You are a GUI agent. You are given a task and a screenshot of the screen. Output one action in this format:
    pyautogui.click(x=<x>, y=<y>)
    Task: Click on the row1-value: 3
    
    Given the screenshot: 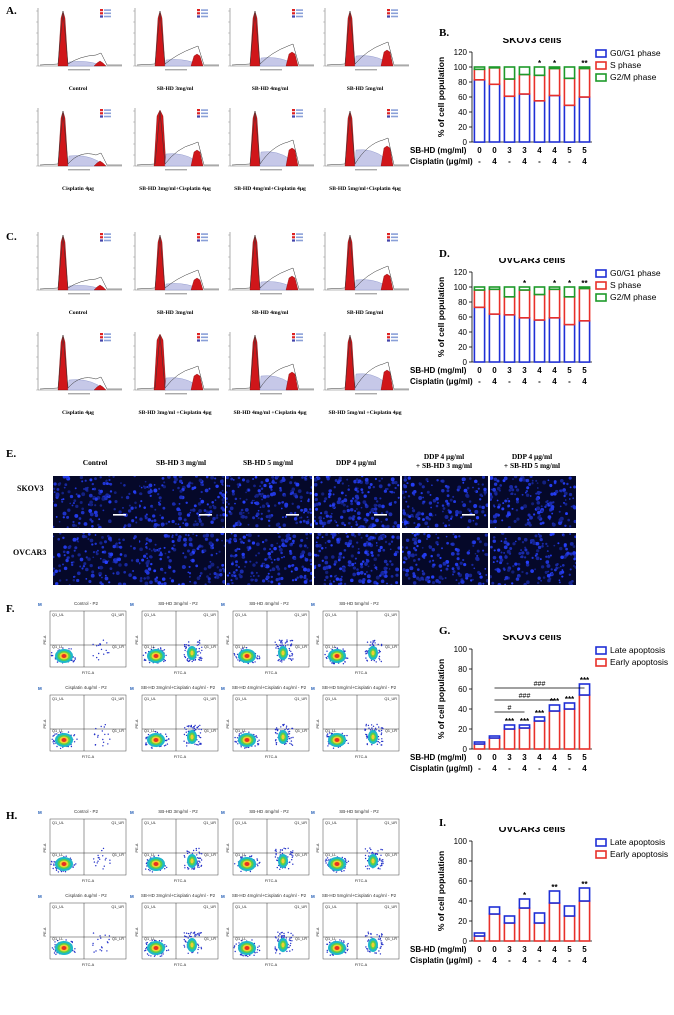 What is the action you would take?
    pyautogui.click(x=509, y=370)
    